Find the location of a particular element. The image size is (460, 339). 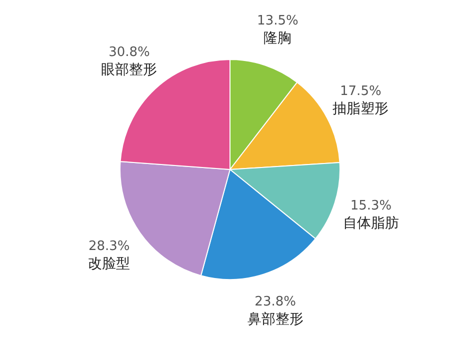

data-label: 17.5% is located at coordinates (361, 92).